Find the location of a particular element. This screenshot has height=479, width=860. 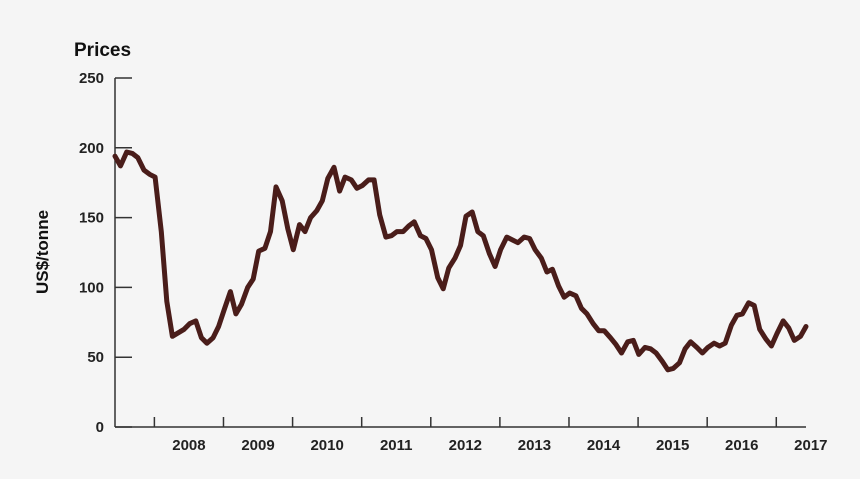

y-ticks: 0 50 100 150 200 250 is located at coordinates (105, 253).